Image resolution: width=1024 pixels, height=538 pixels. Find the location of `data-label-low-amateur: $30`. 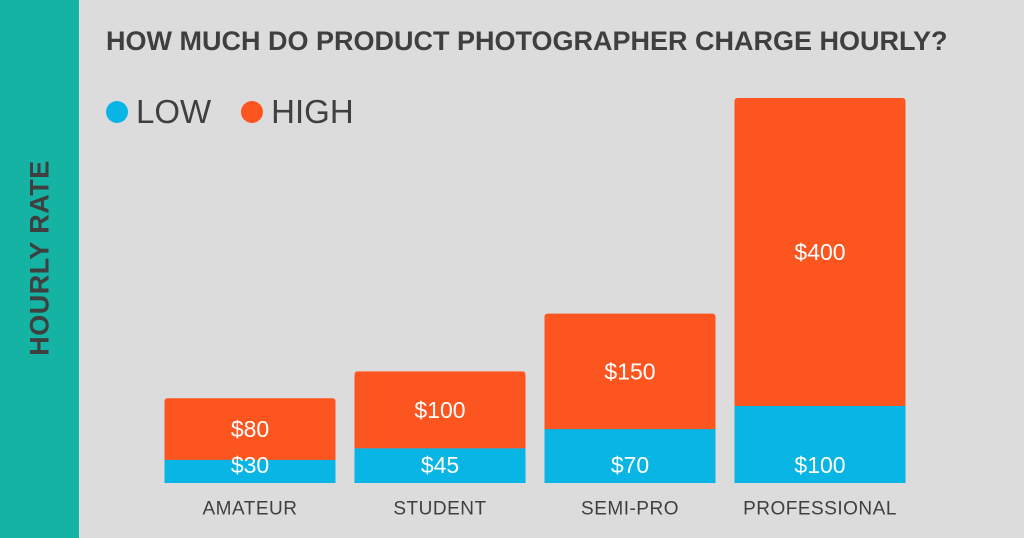

data-label-low-amateur: $30 is located at coordinates (250, 465).